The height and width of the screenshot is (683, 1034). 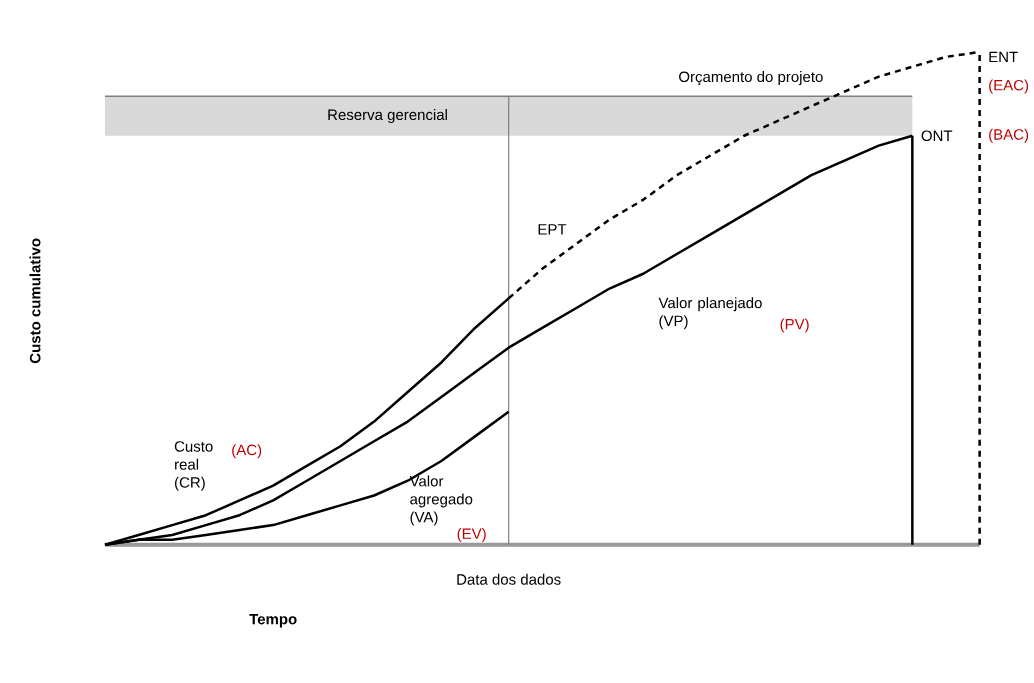 What do you see at coordinates (794, 325) in the screenshot?
I see `annotation: (PV)` at bounding box center [794, 325].